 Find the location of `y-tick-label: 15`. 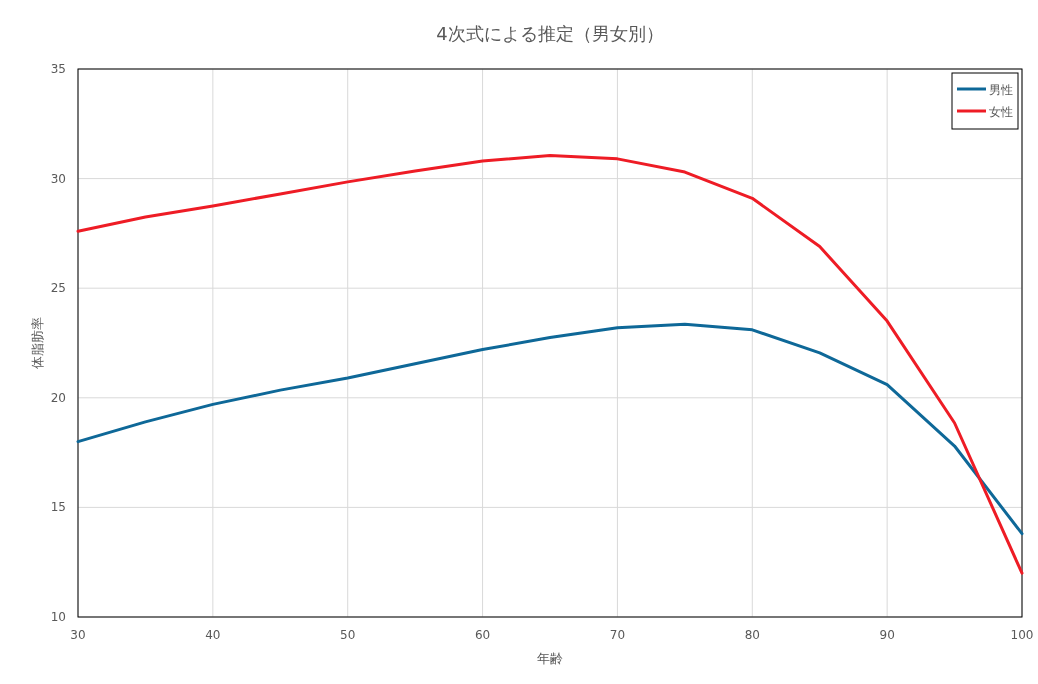

y-tick-label: 15 is located at coordinates (58, 507).